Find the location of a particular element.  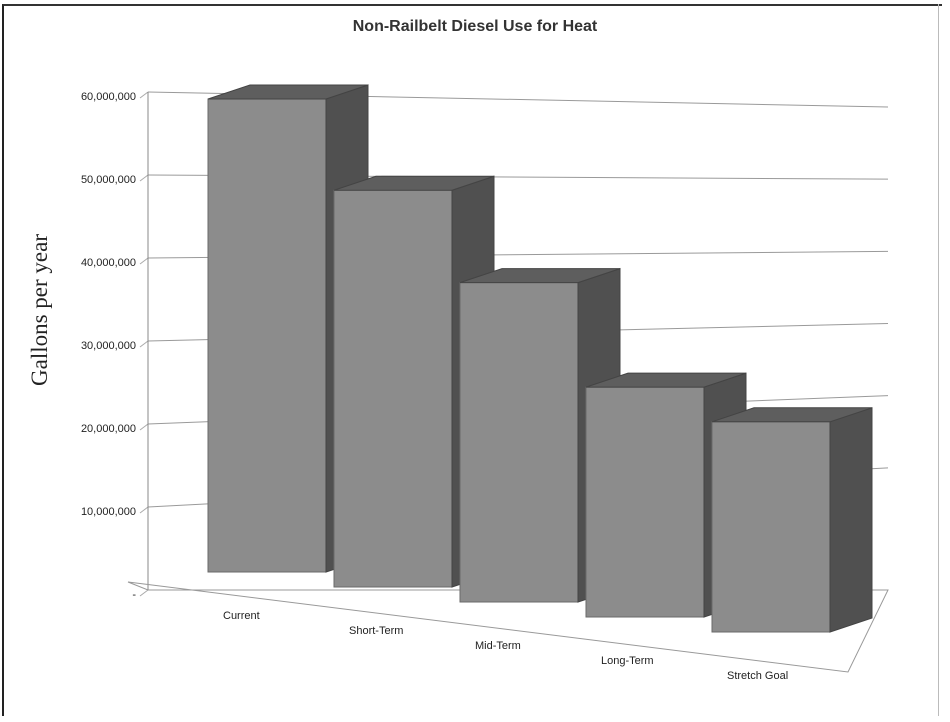

x-category-label: Stretch Goal is located at coordinates (757, 676).